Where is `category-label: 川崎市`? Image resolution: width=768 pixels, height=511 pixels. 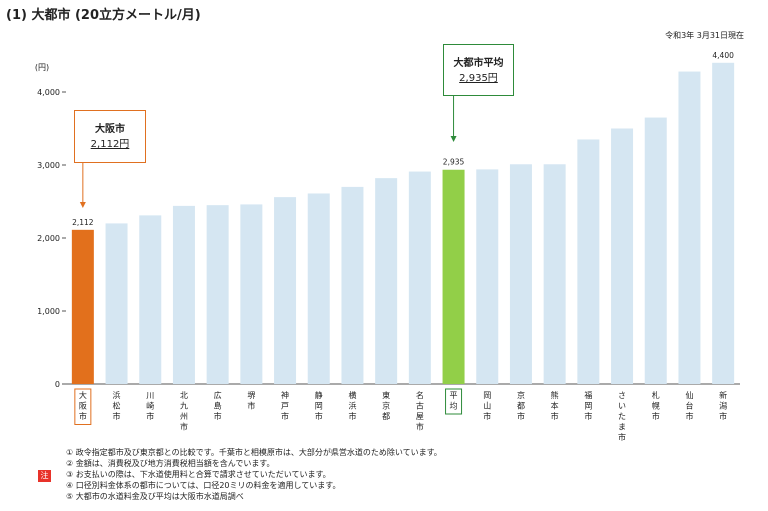 category-label: 川崎市 is located at coordinates (150, 406).